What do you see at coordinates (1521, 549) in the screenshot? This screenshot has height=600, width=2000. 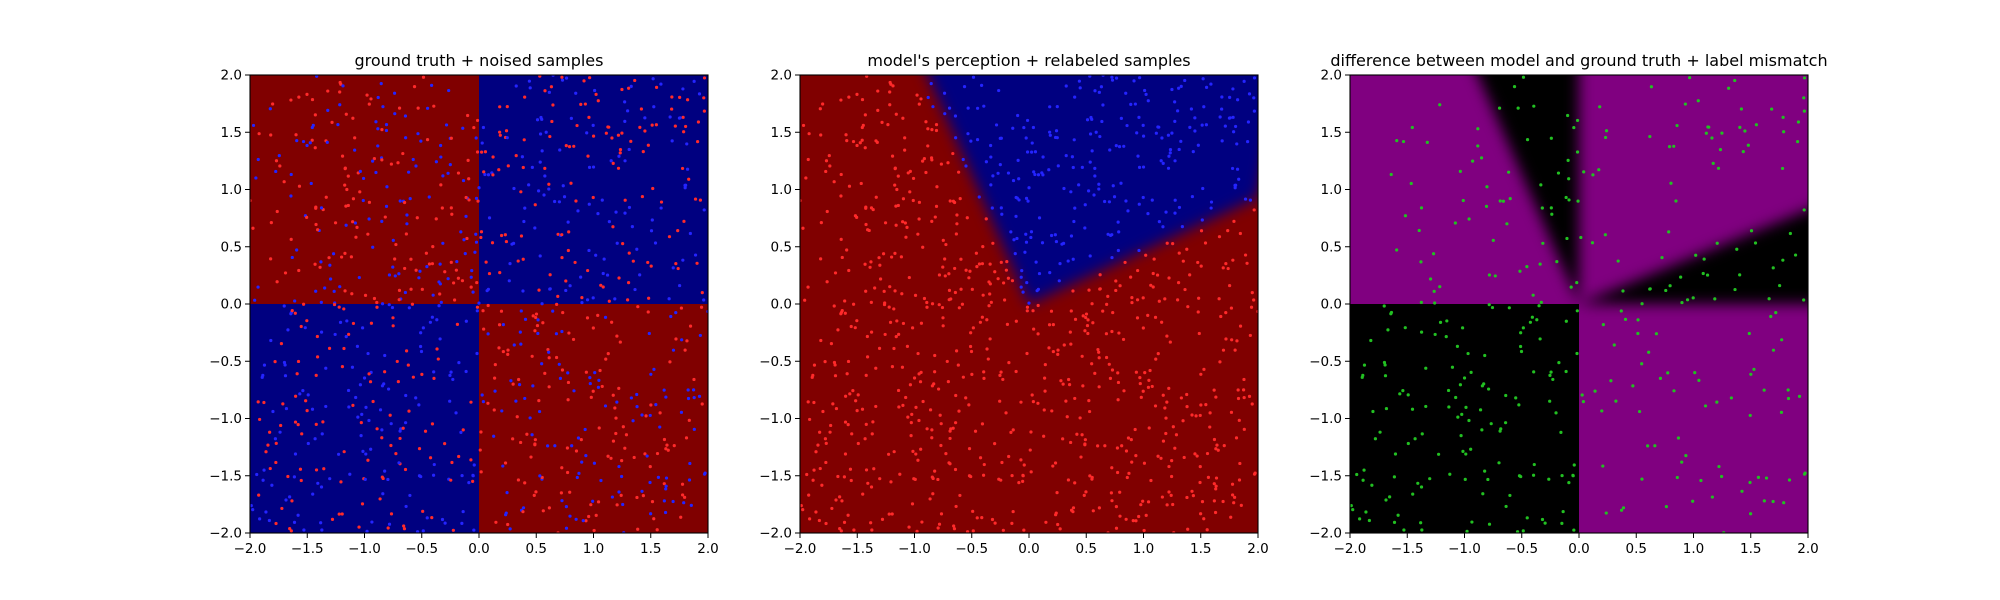 I see `x-tick-label: −0.5` at bounding box center [1521, 549].